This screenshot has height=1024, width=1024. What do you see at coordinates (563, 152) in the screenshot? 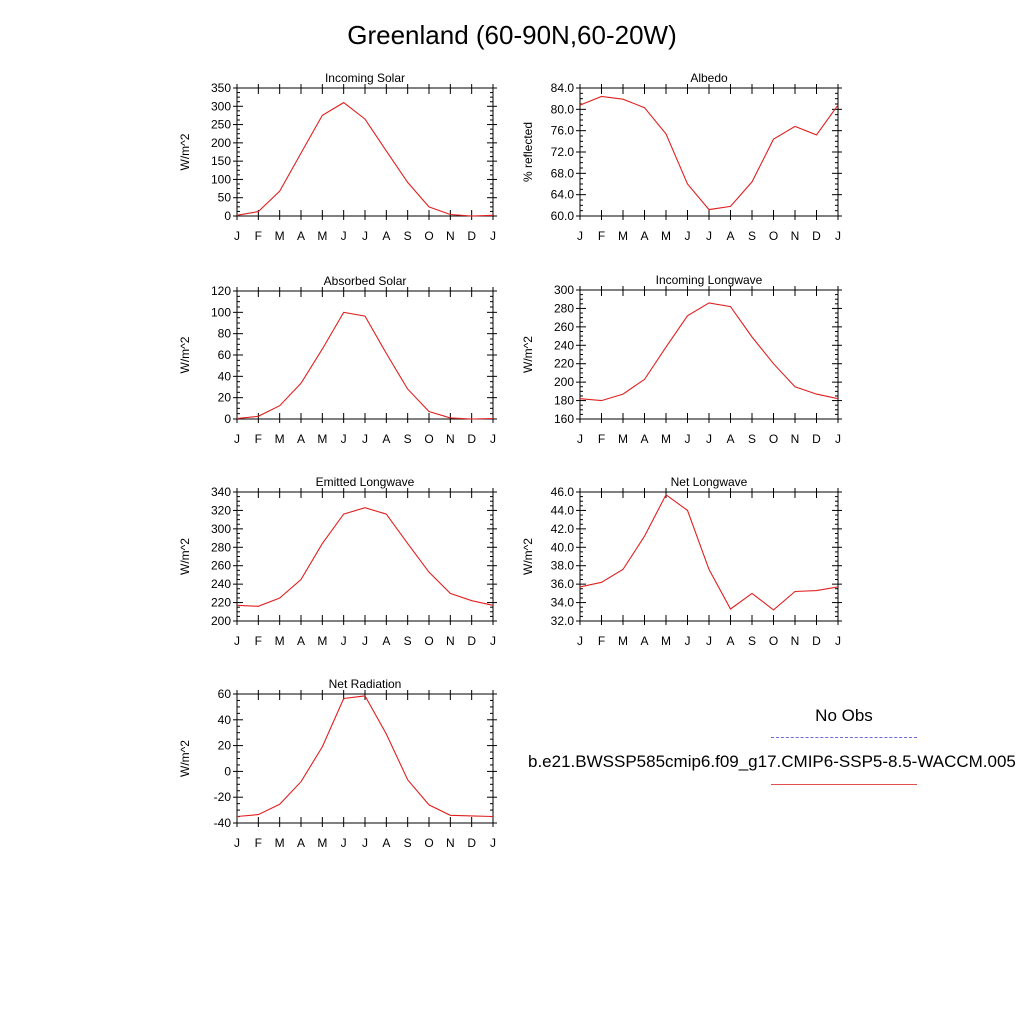
I see `y-tick-label: 72.0` at bounding box center [563, 152].